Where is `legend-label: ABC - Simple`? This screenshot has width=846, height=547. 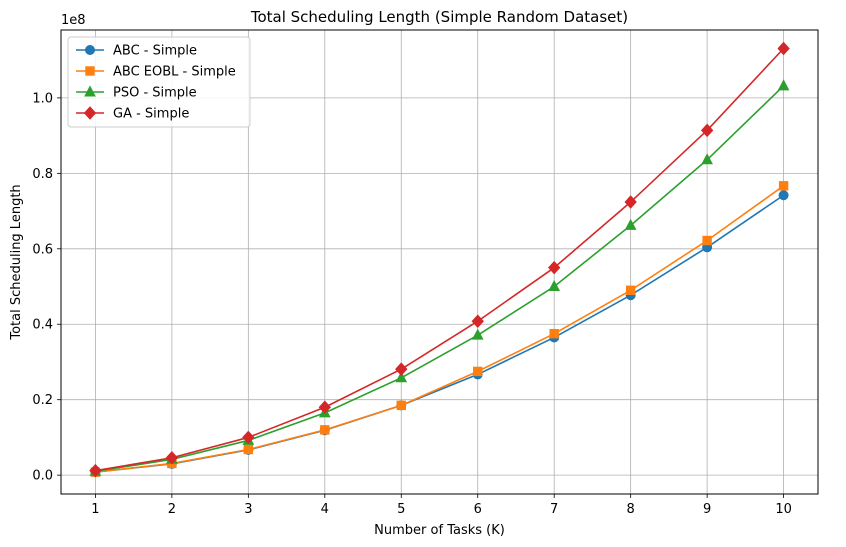
legend-label: ABC - Simple is located at coordinates (155, 51).